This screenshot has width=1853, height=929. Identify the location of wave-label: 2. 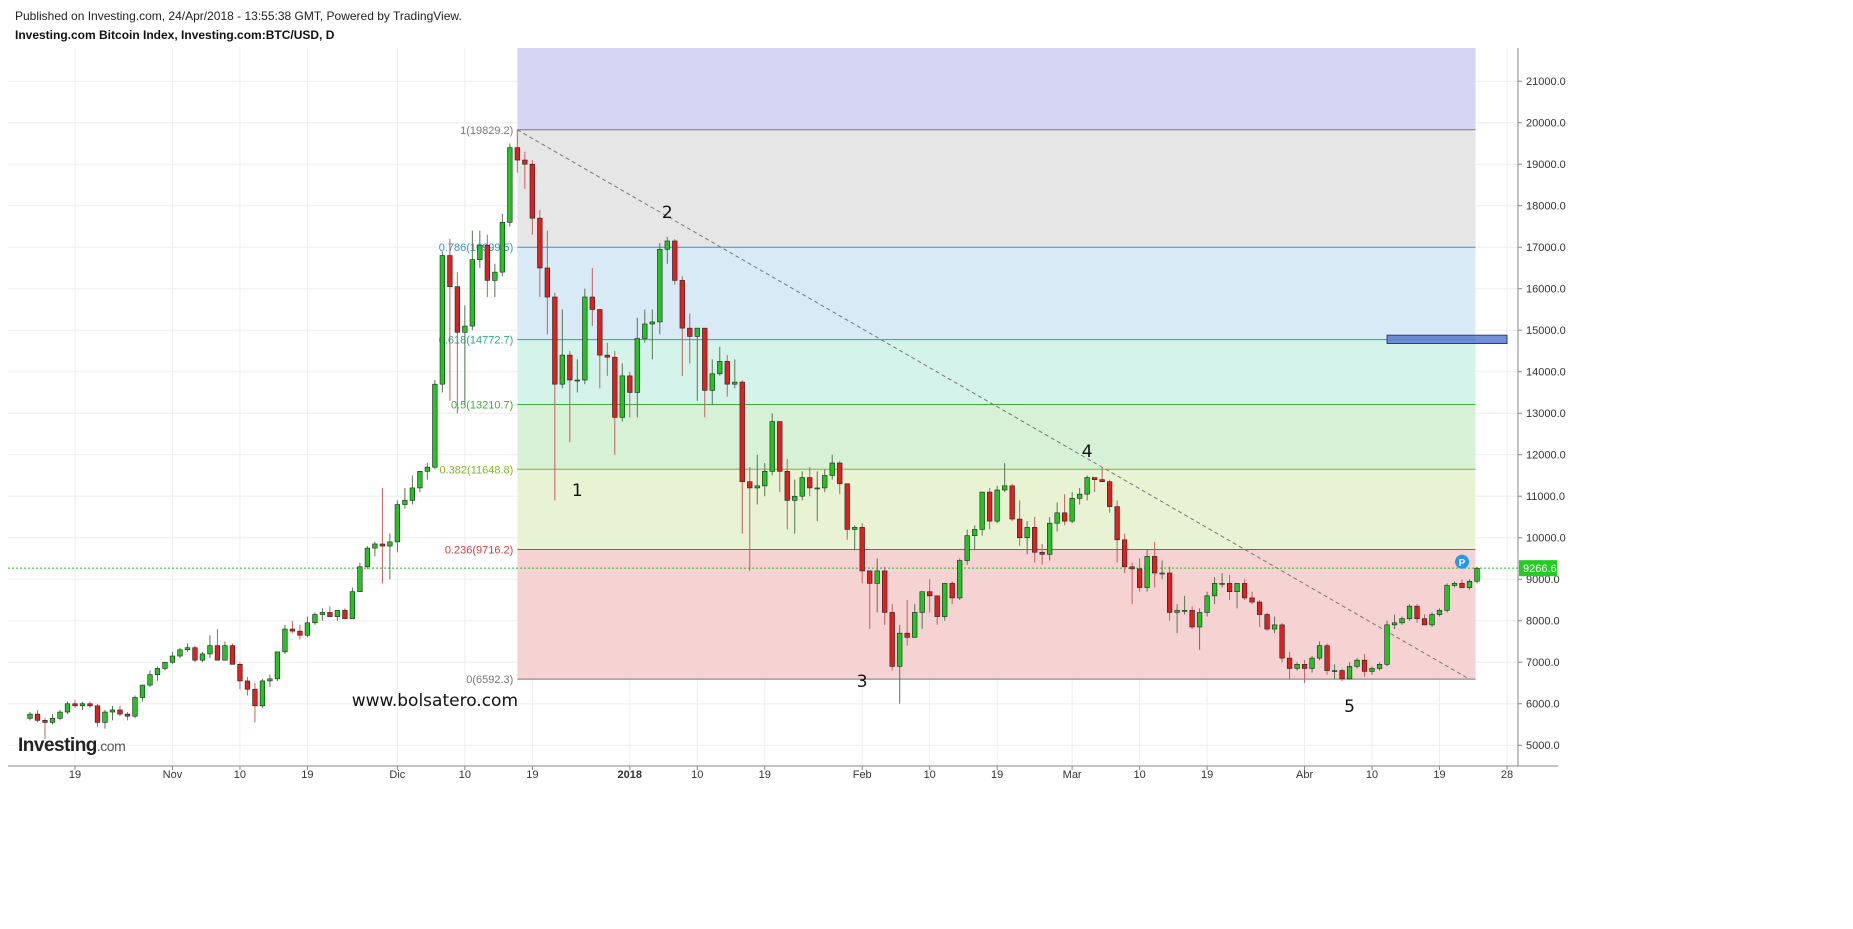
(667, 213).